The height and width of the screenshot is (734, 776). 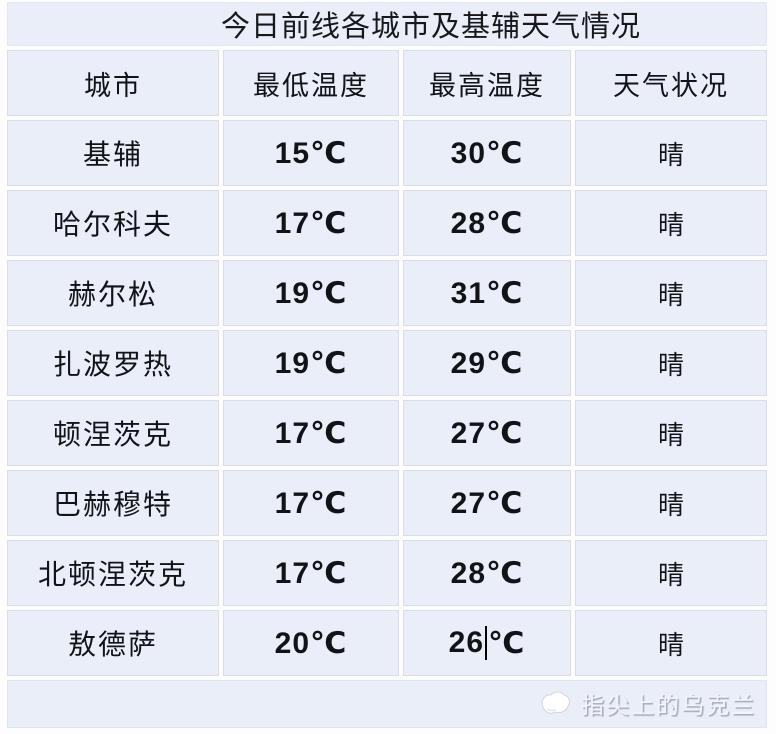 I want to click on watermark: 指尖上的乌克兰, so click(x=646, y=703).